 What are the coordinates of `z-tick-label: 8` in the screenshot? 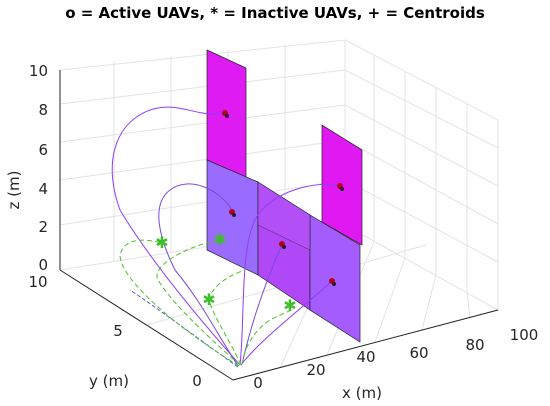 It's located at (43, 110).